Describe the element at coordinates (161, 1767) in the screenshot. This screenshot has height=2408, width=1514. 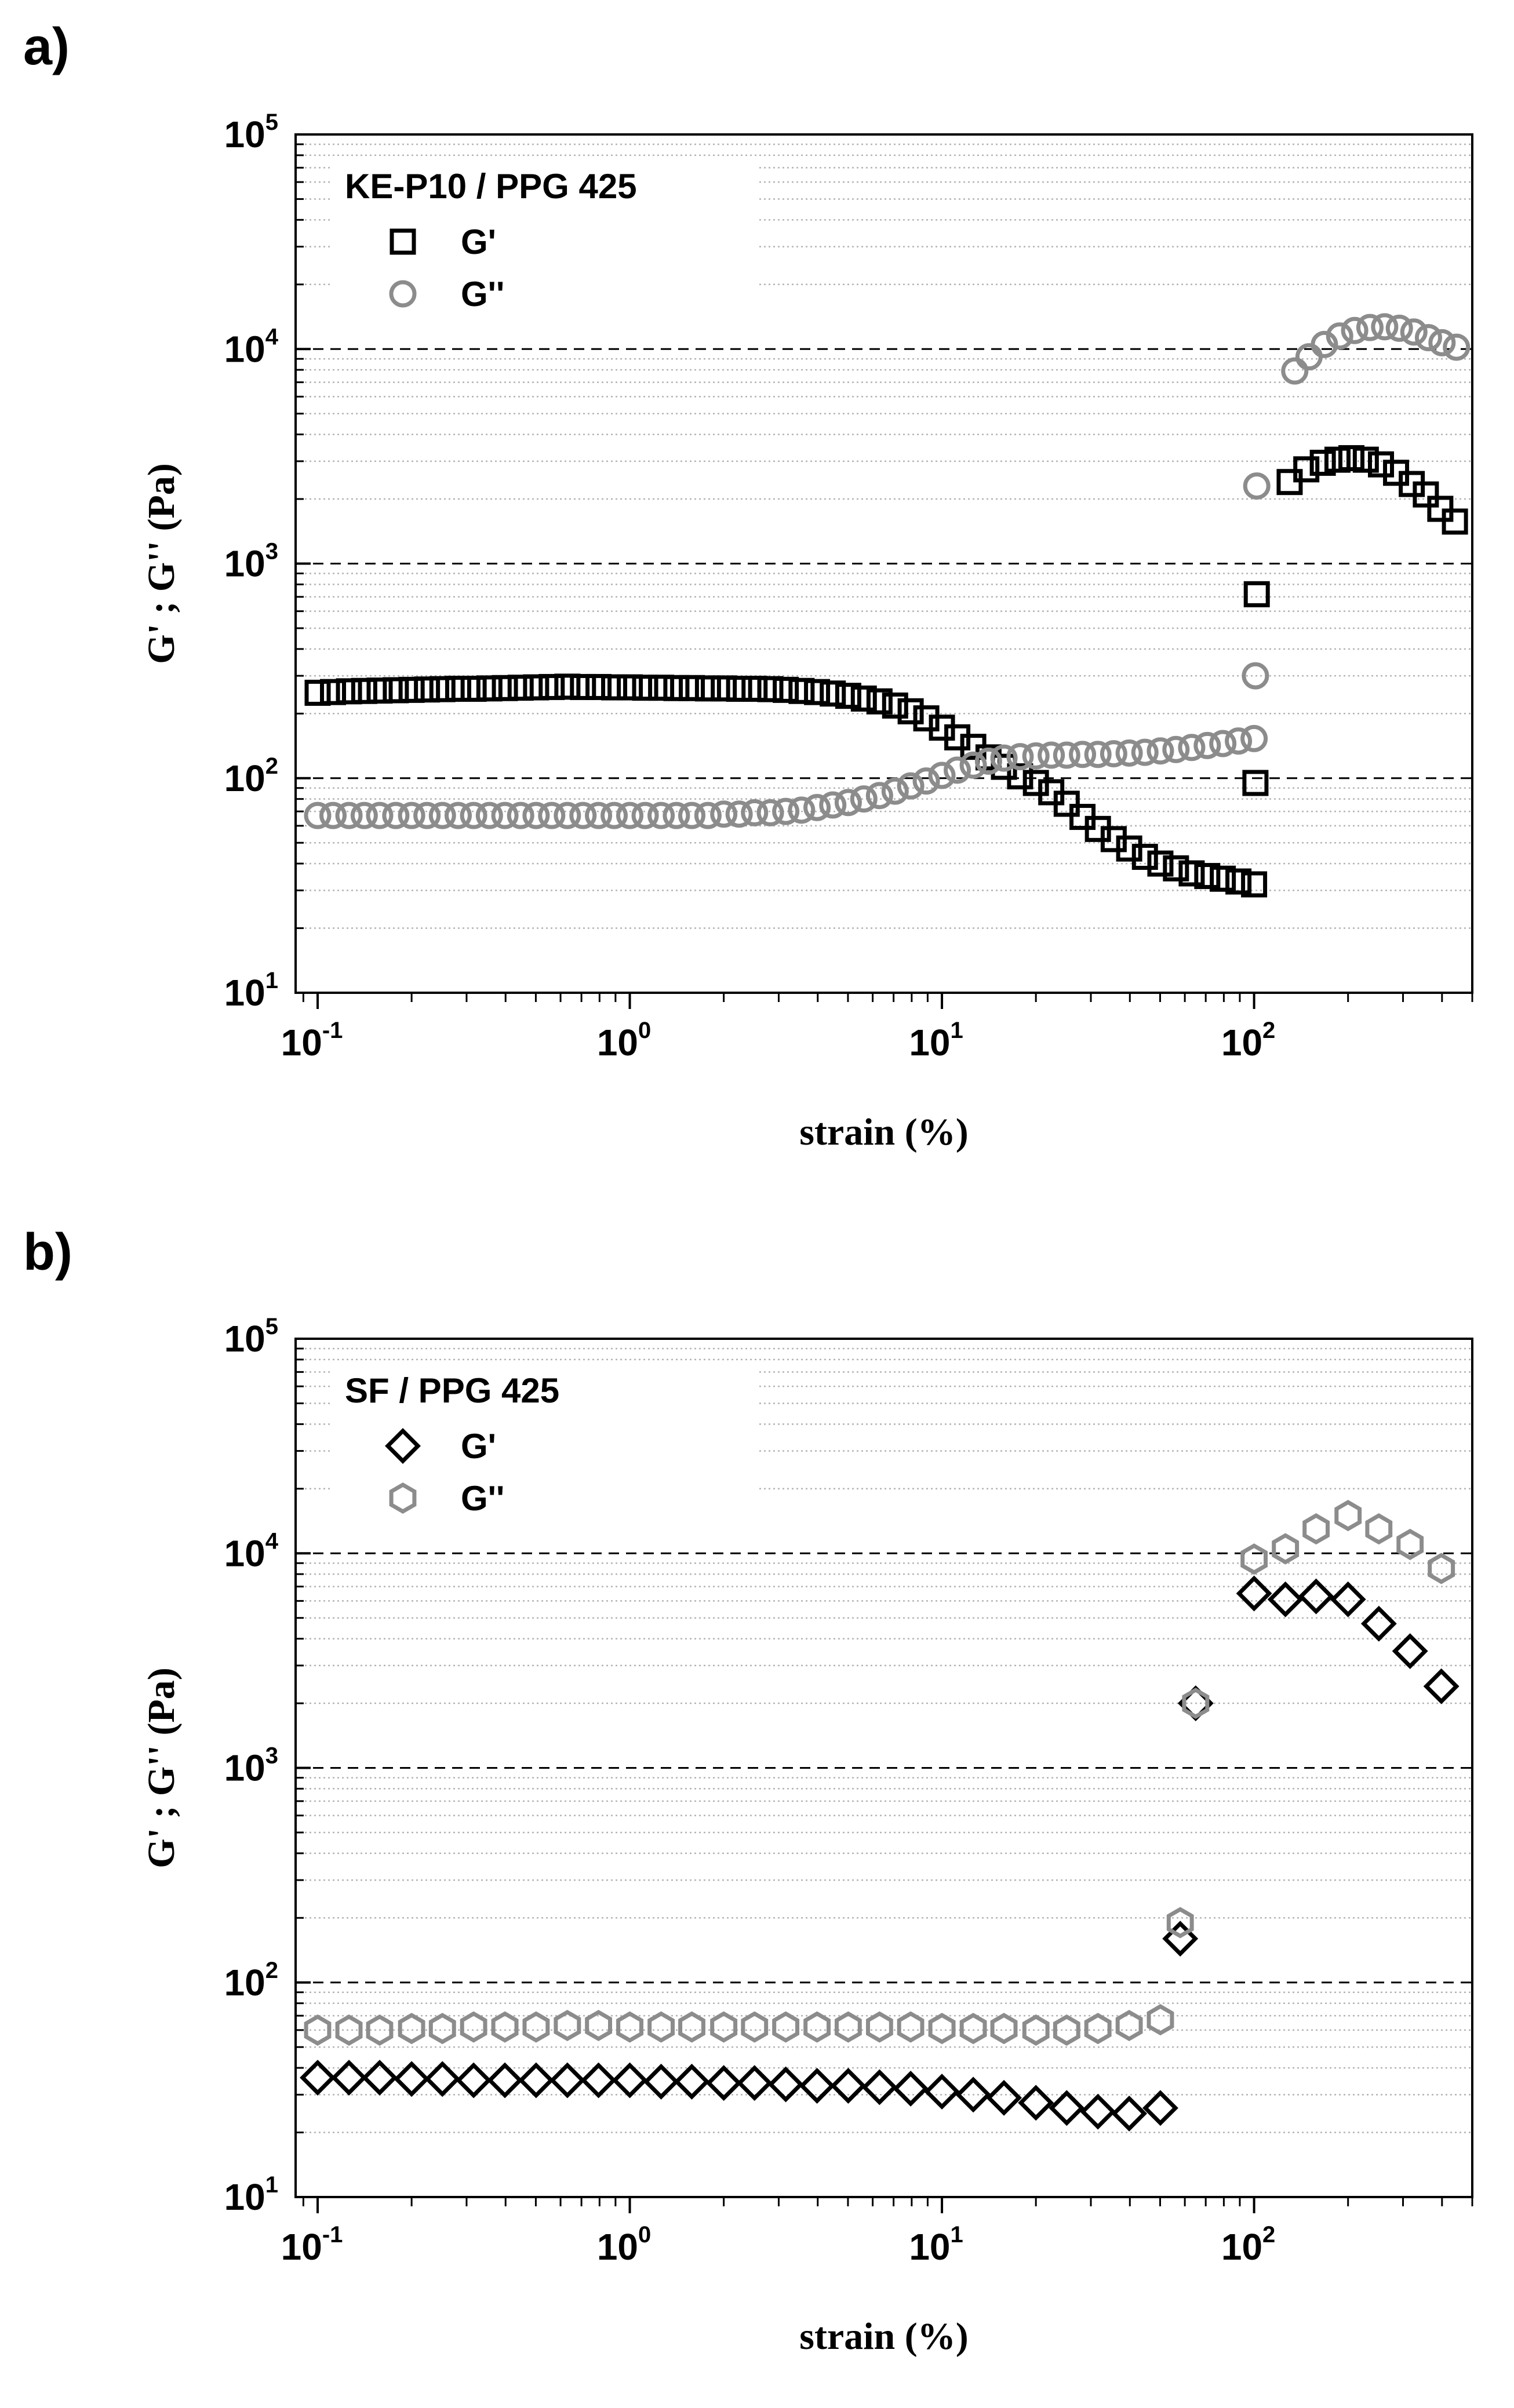
I see `y-axis-title: G' ; G'' (Pa)` at that location.